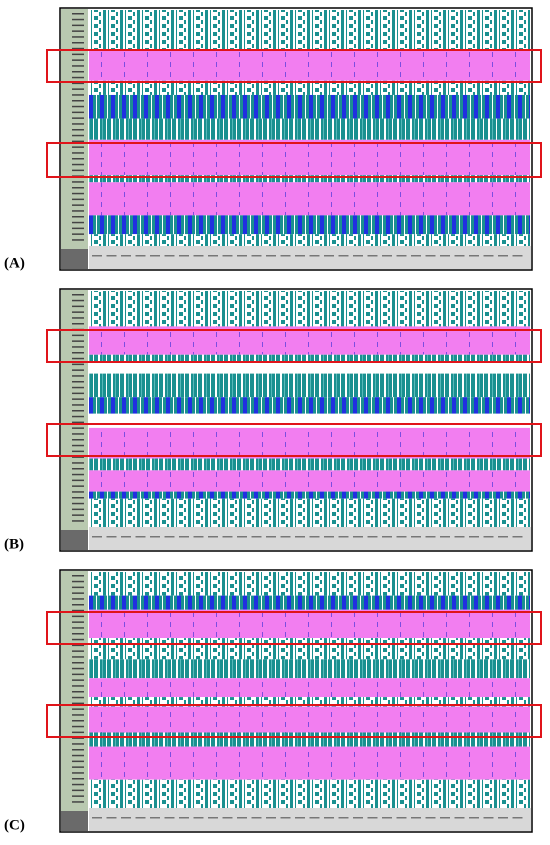 Image resolution: width=550 pixels, height=845 pixels. What do you see at coordinates (310, 538) in the screenshot?
I see `time-axis` at bounding box center [310, 538].